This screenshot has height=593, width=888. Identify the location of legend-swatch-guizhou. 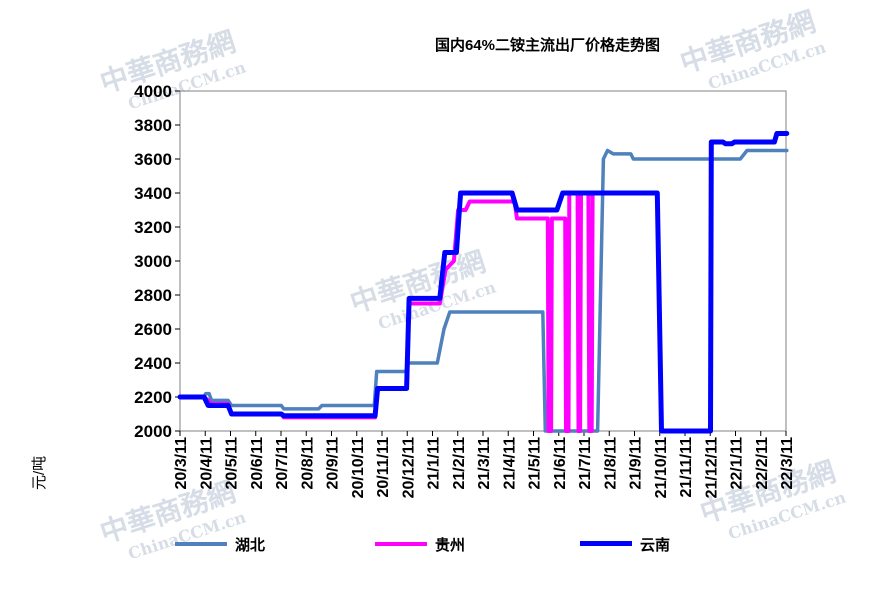
(401, 544).